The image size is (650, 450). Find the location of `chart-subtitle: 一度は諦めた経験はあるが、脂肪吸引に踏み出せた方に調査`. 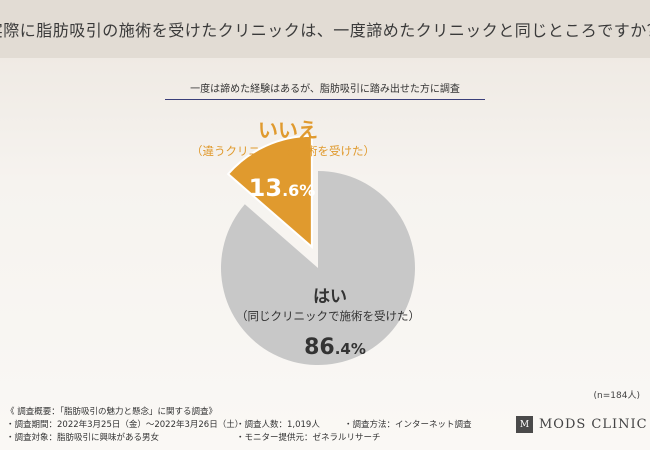

chart-subtitle: 一度は諦めた経験はあるが、脂肪吸引に踏み出せた方に調査 is located at coordinates (325, 90).